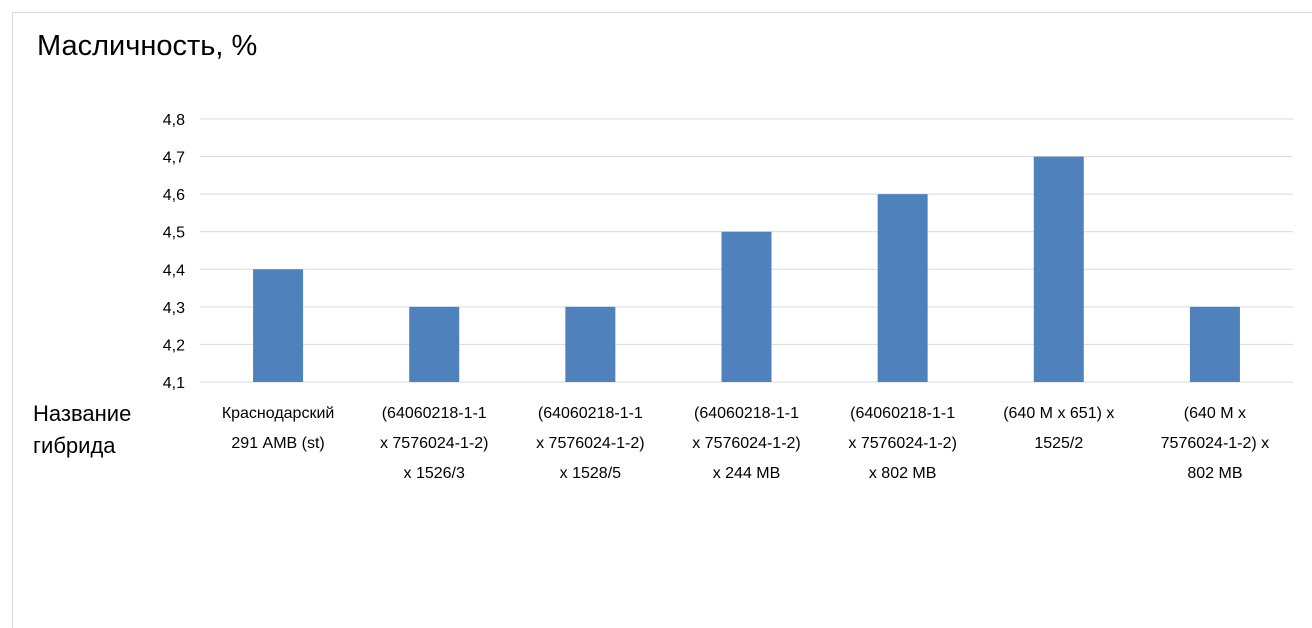  Describe the element at coordinates (747, 473) in the screenshot. I see `x-tick-label: x 244 MB` at that location.